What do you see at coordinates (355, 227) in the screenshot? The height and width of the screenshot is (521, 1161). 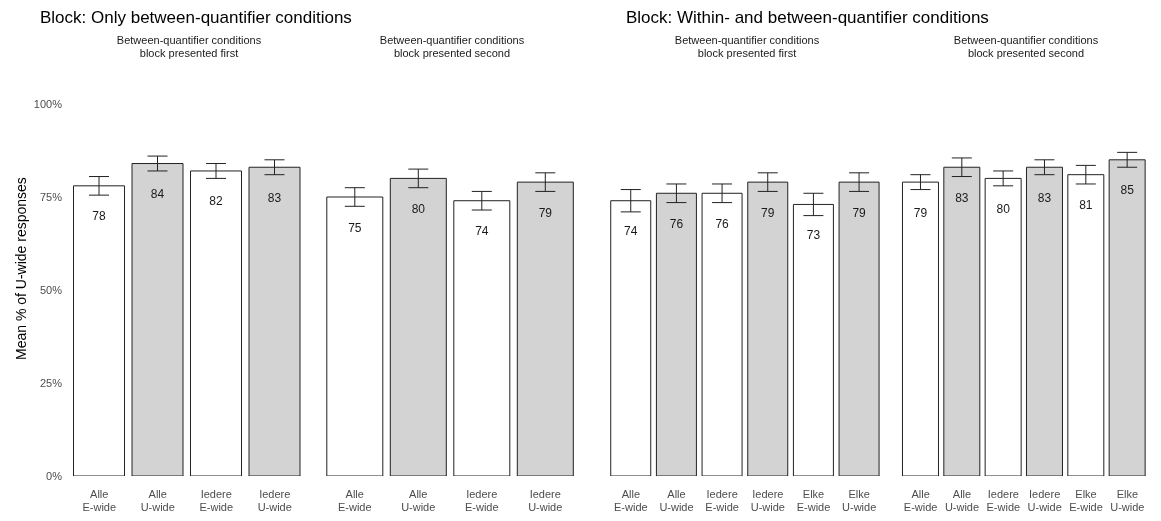 I see `data-label: 75` at bounding box center [355, 227].